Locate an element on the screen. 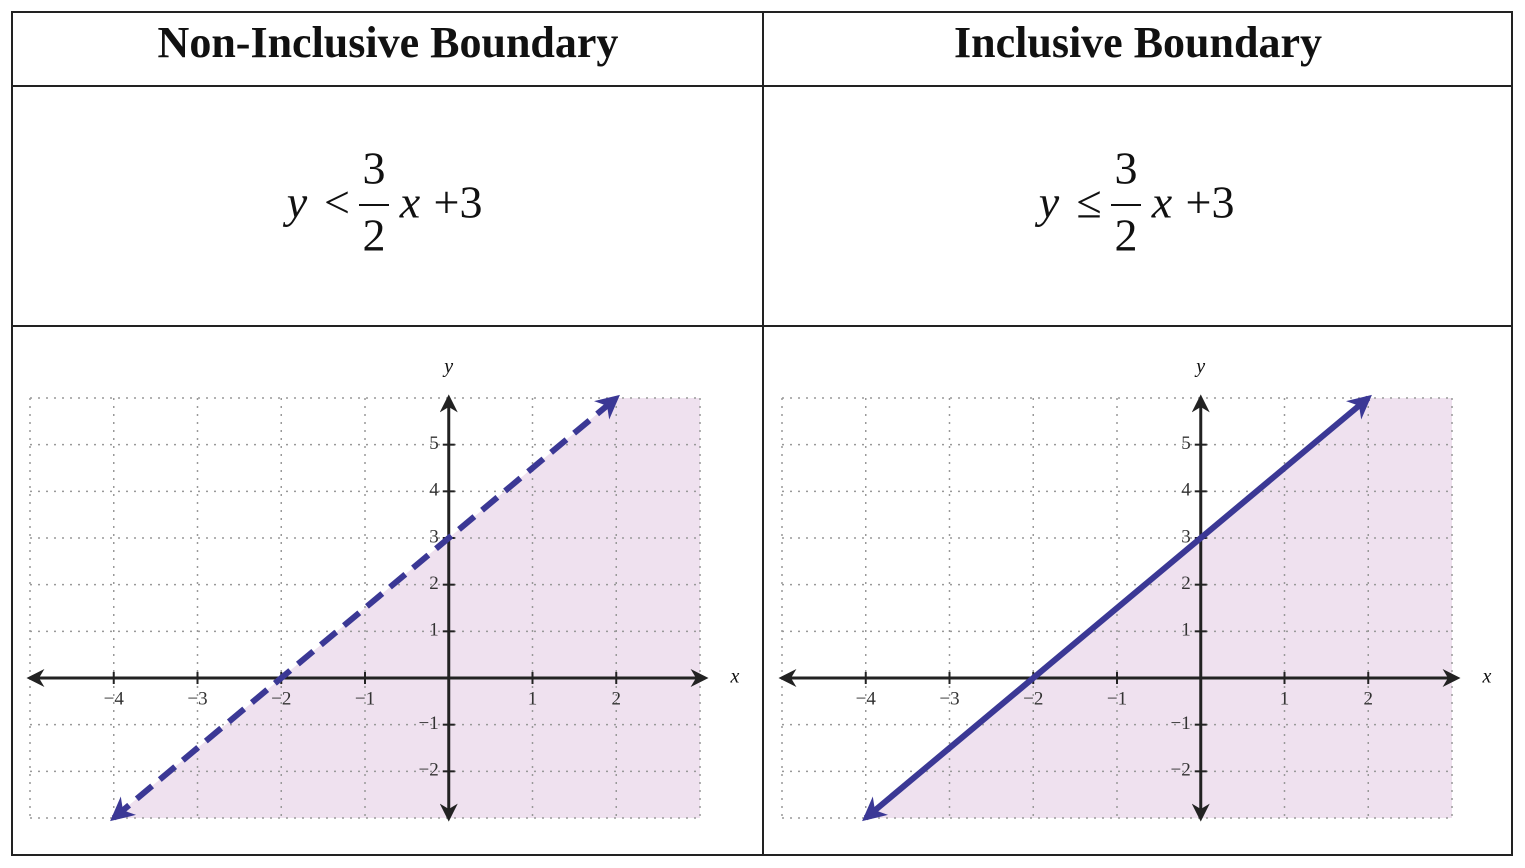  column-header: Non-Inclusive Boundary is located at coordinates (388, 42).